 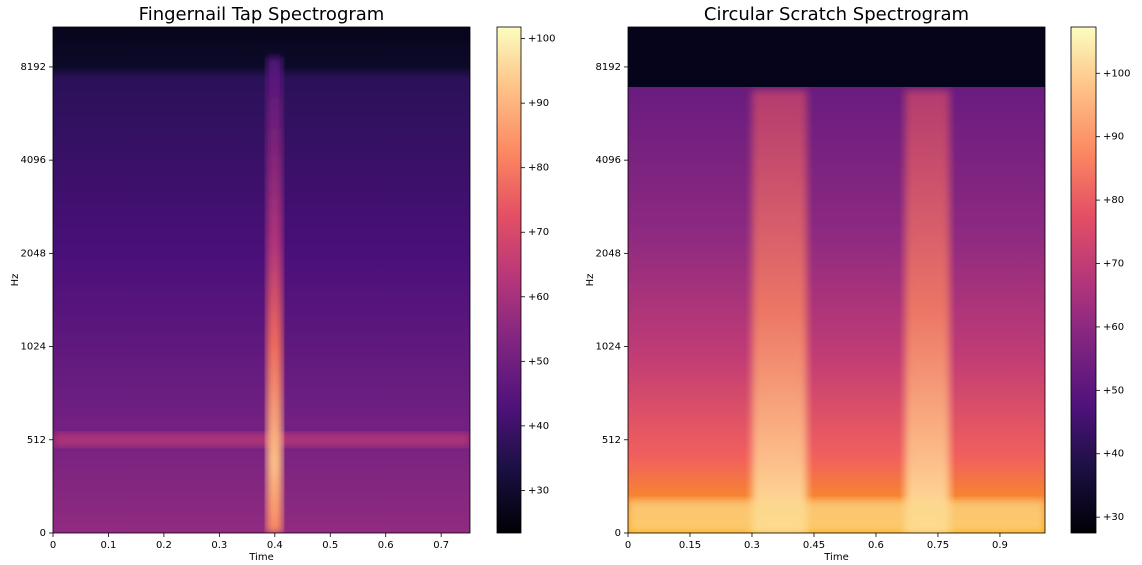 What do you see at coordinates (275, 545) in the screenshot?
I see `x-tick-label: 0.4` at bounding box center [275, 545].